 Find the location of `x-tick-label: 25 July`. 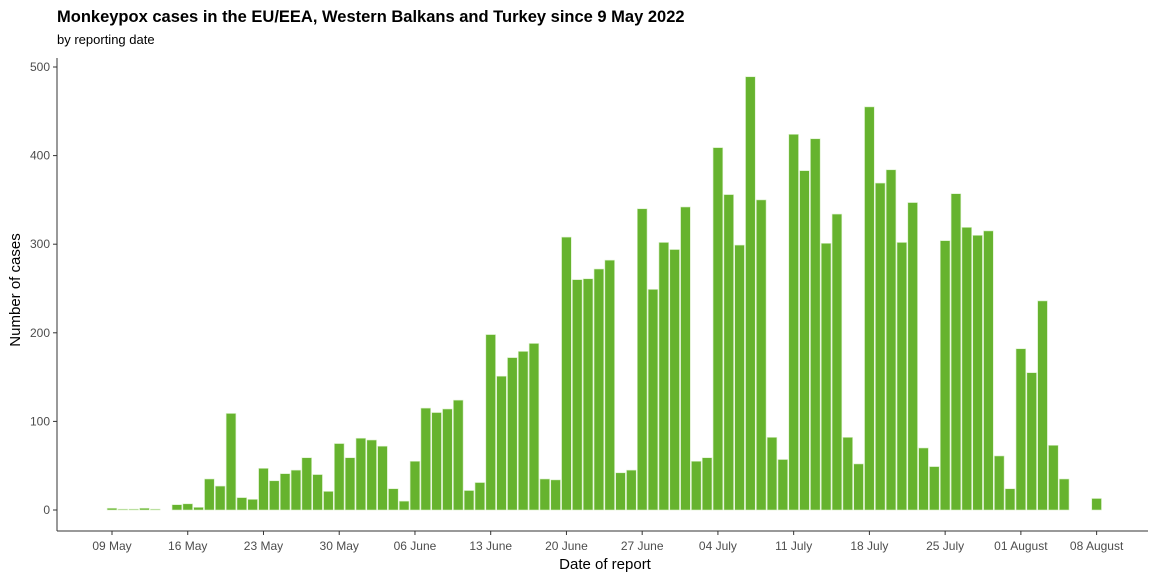

x-tick-label: 25 July is located at coordinates (945, 546).